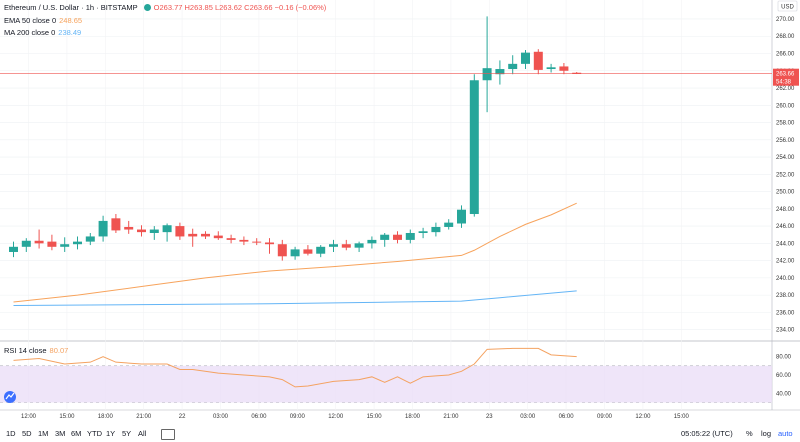  I want to click on range-5y: 5Y, so click(127, 433).